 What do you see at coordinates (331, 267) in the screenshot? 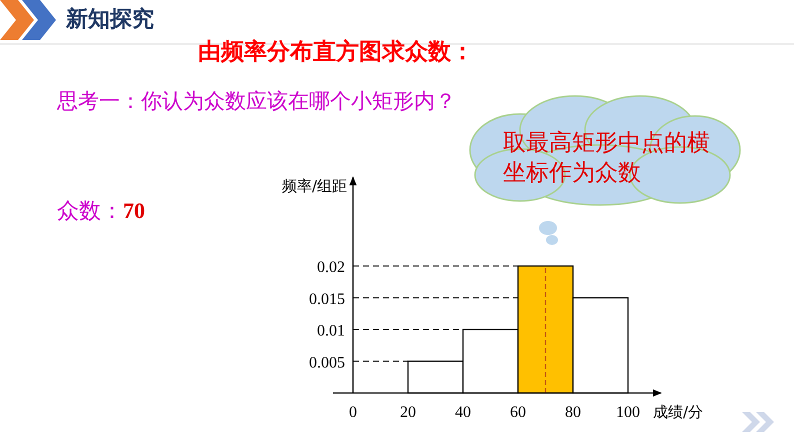
I see `y-tick-label: 0.02` at bounding box center [331, 267].